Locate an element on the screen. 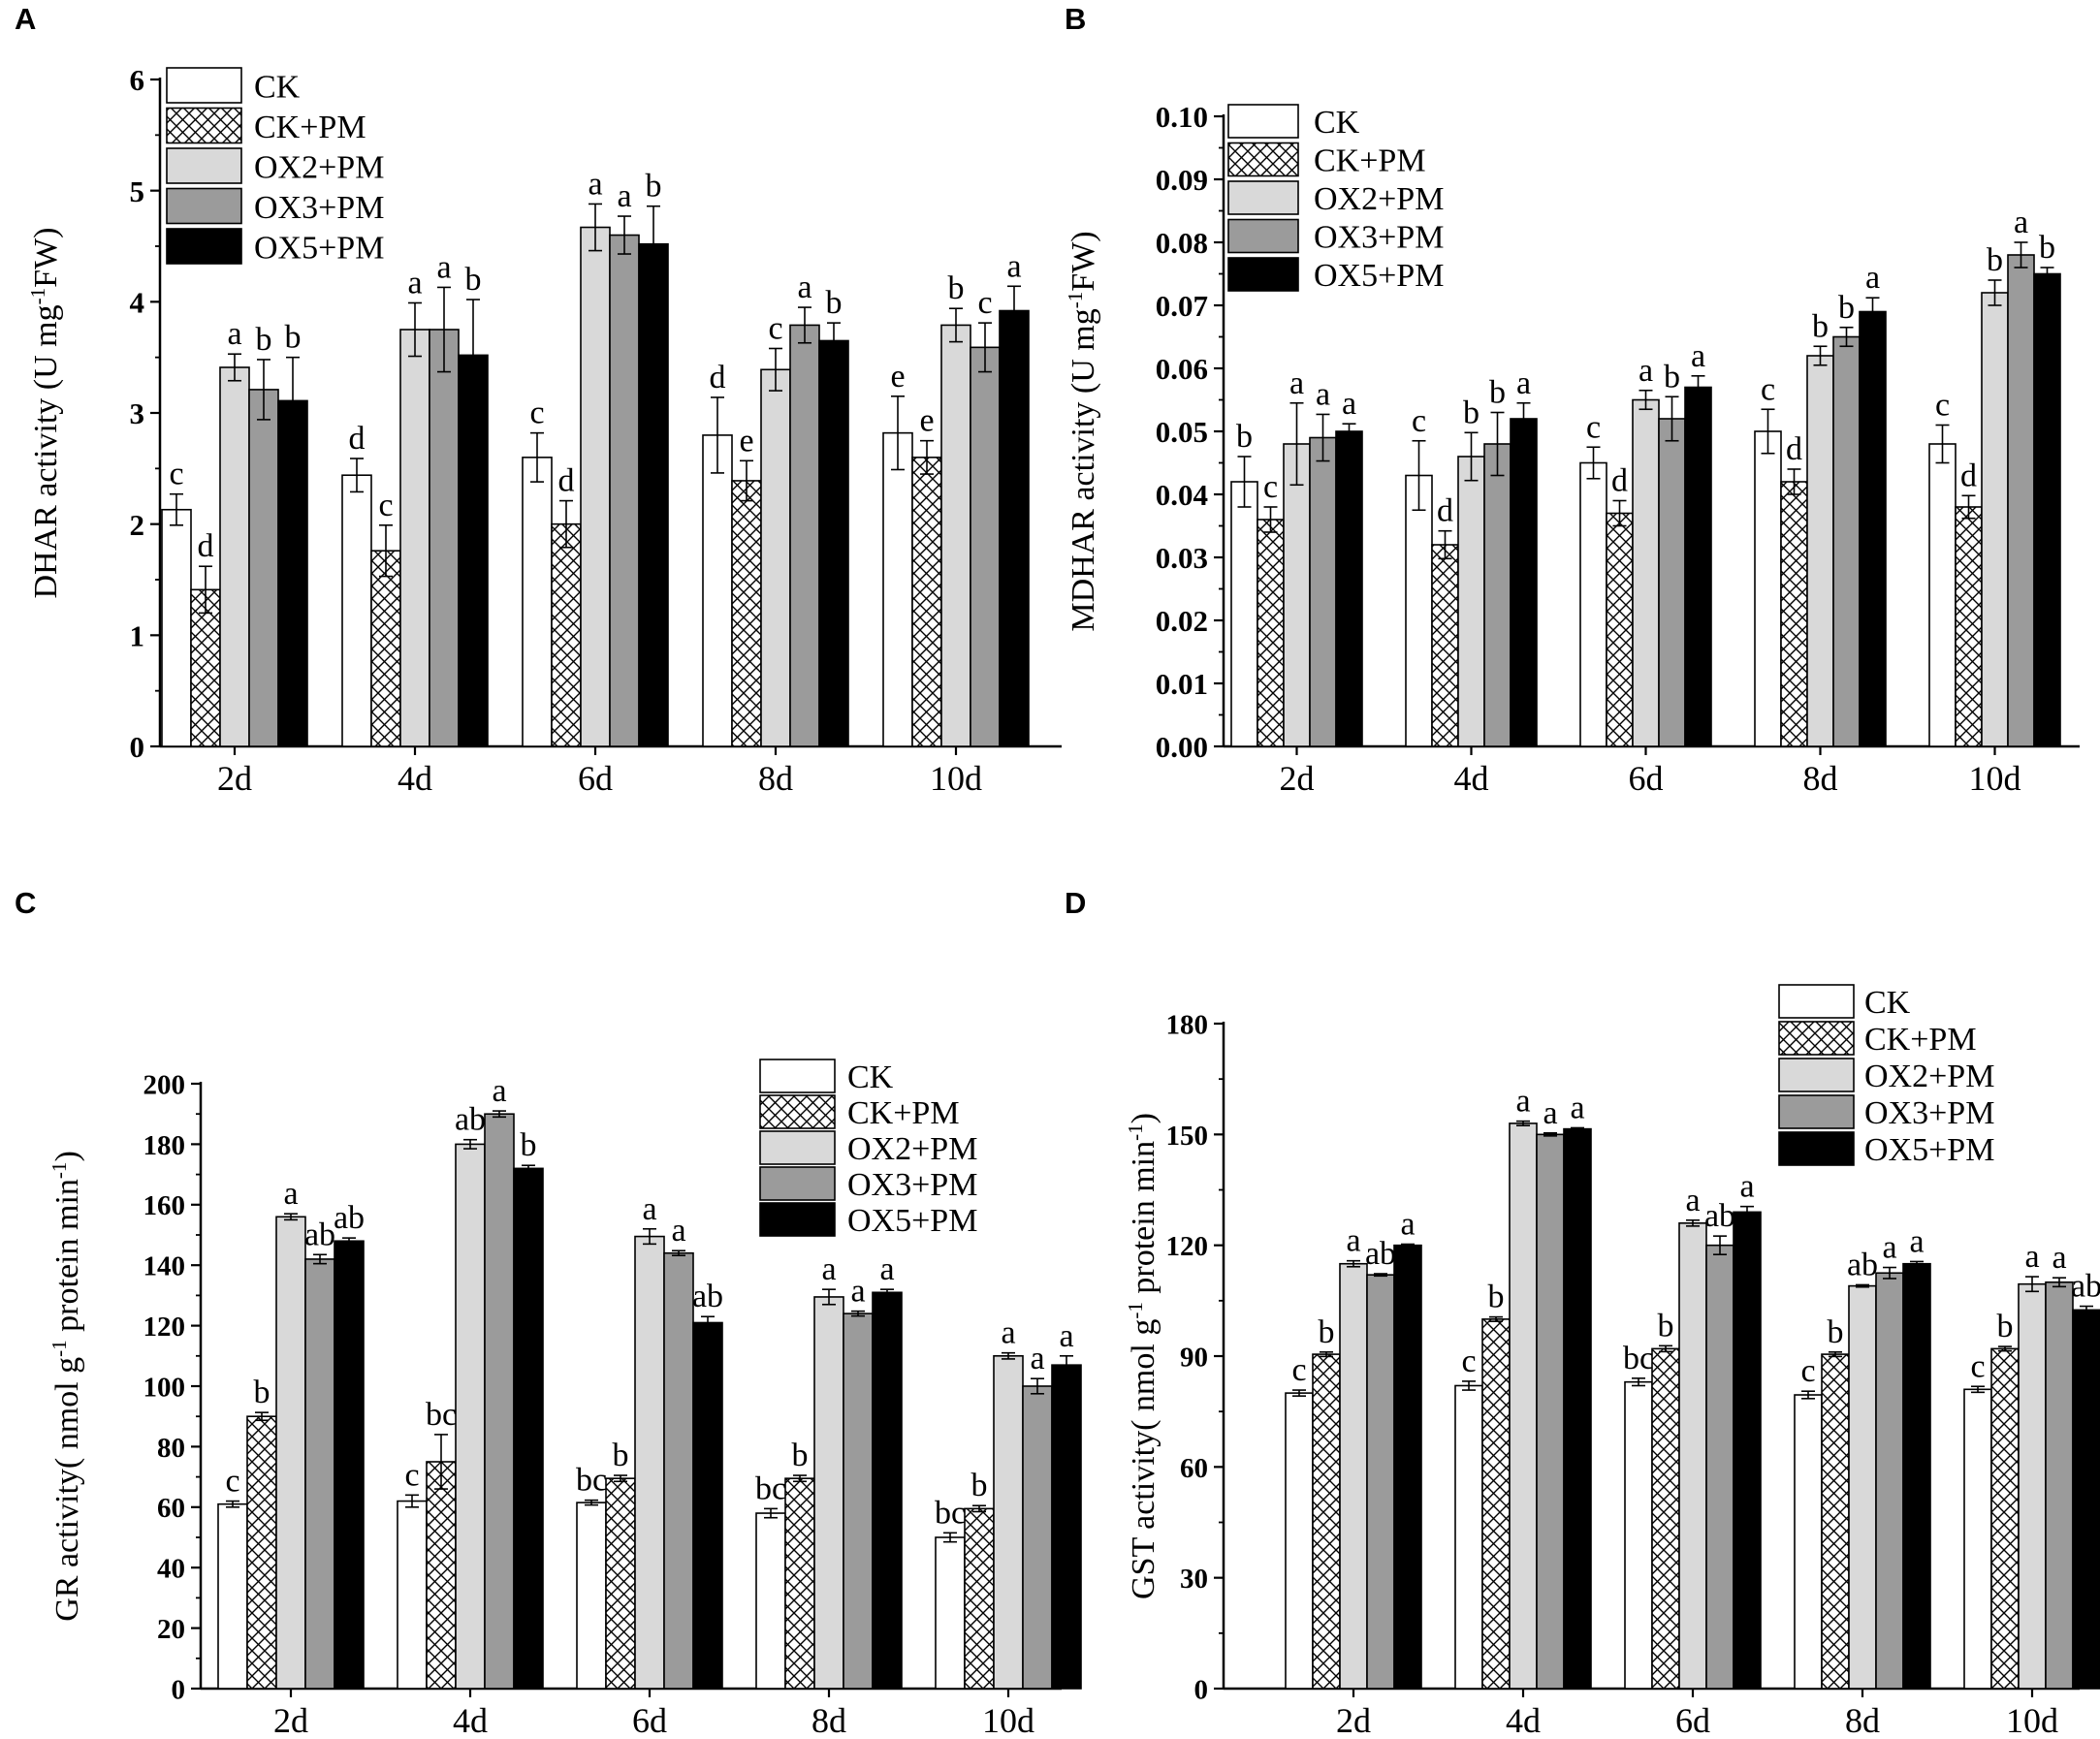 The width and height of the screenshot is (2100, 1739). y-tick-label: 6 is located at coordinates (137, 80).